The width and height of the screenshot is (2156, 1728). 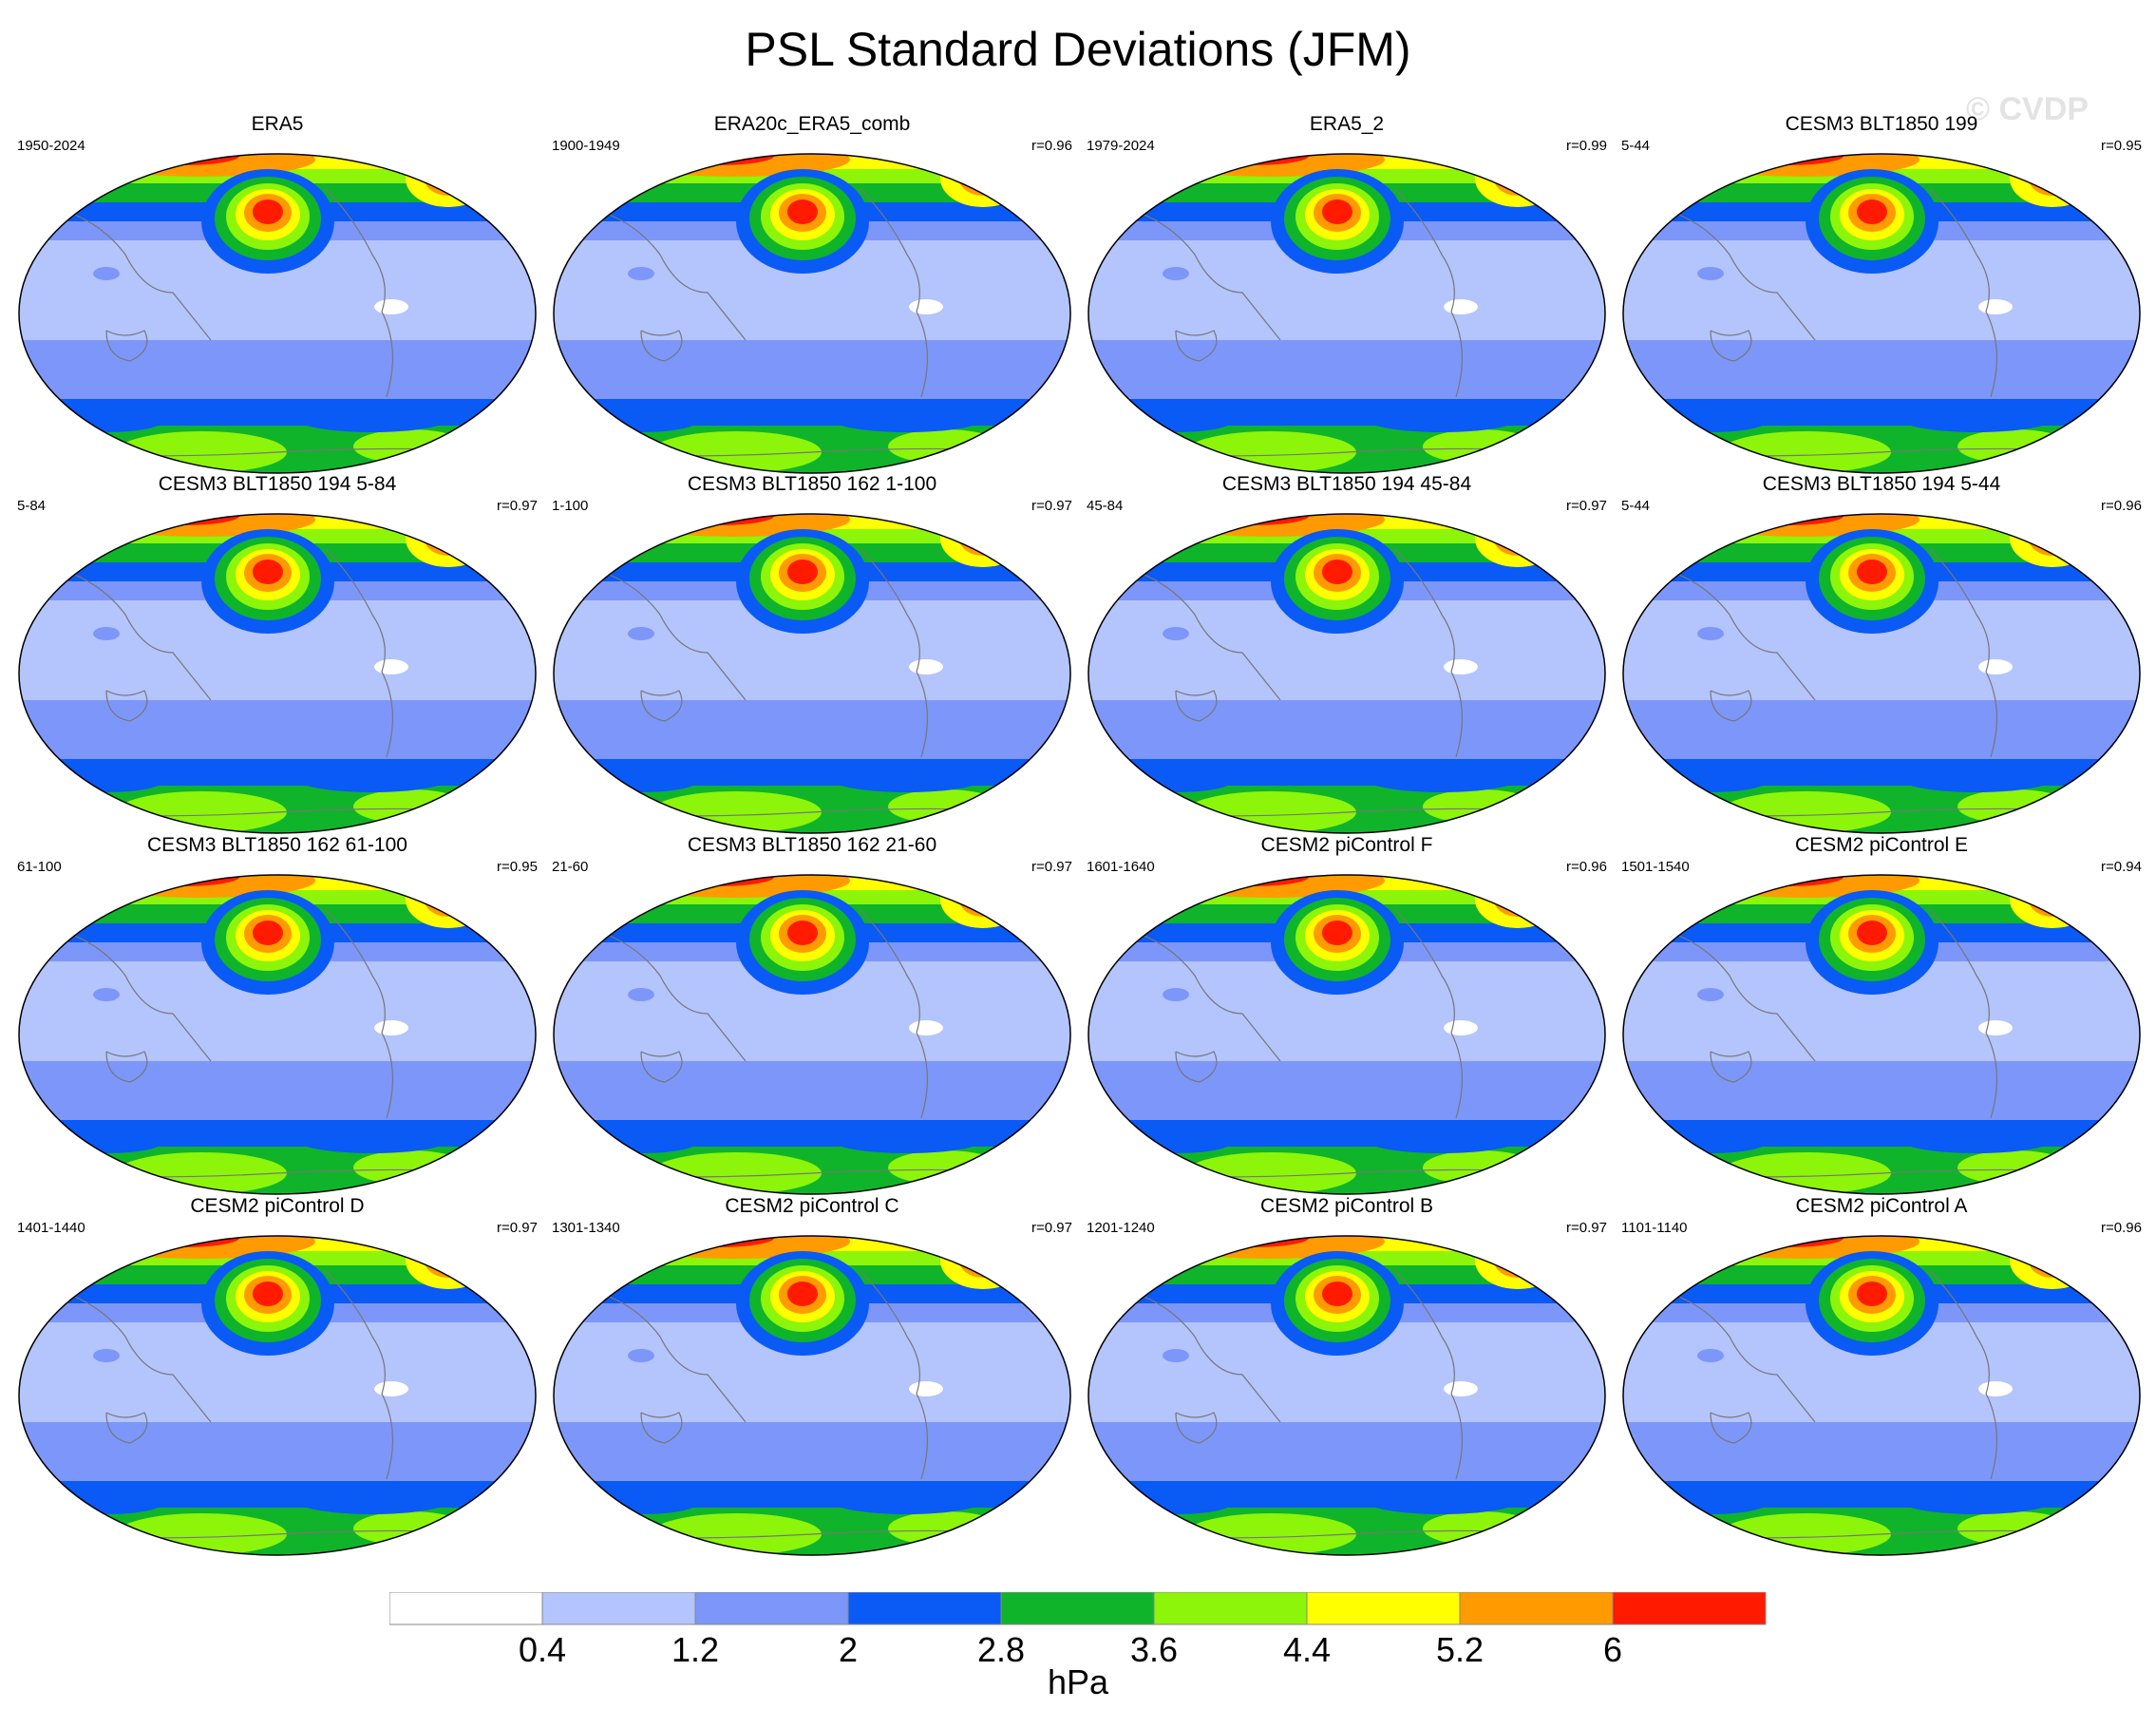 What do you see at coordinates (812, 484) in the screenshot?
I see `panel-title: CESM3 BLT1850 162 1-100` at bounding box center [812, 484].